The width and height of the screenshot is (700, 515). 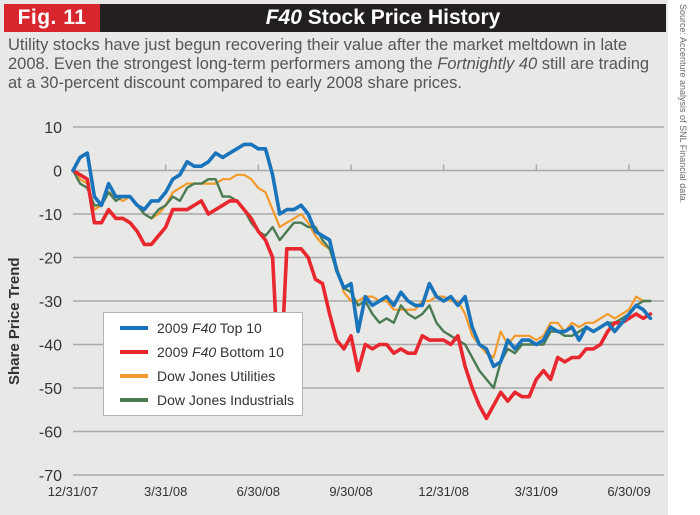 What do you see at coordinates (50, 389) in the screenshot?
I see `y-tick-label: -50` at bounding box center [50, 389].